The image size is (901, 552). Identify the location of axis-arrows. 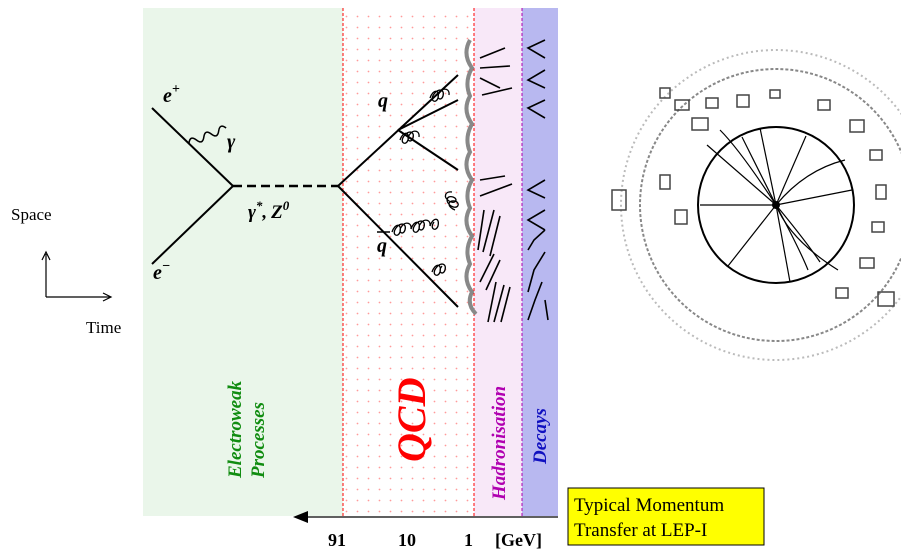
(77, 276).